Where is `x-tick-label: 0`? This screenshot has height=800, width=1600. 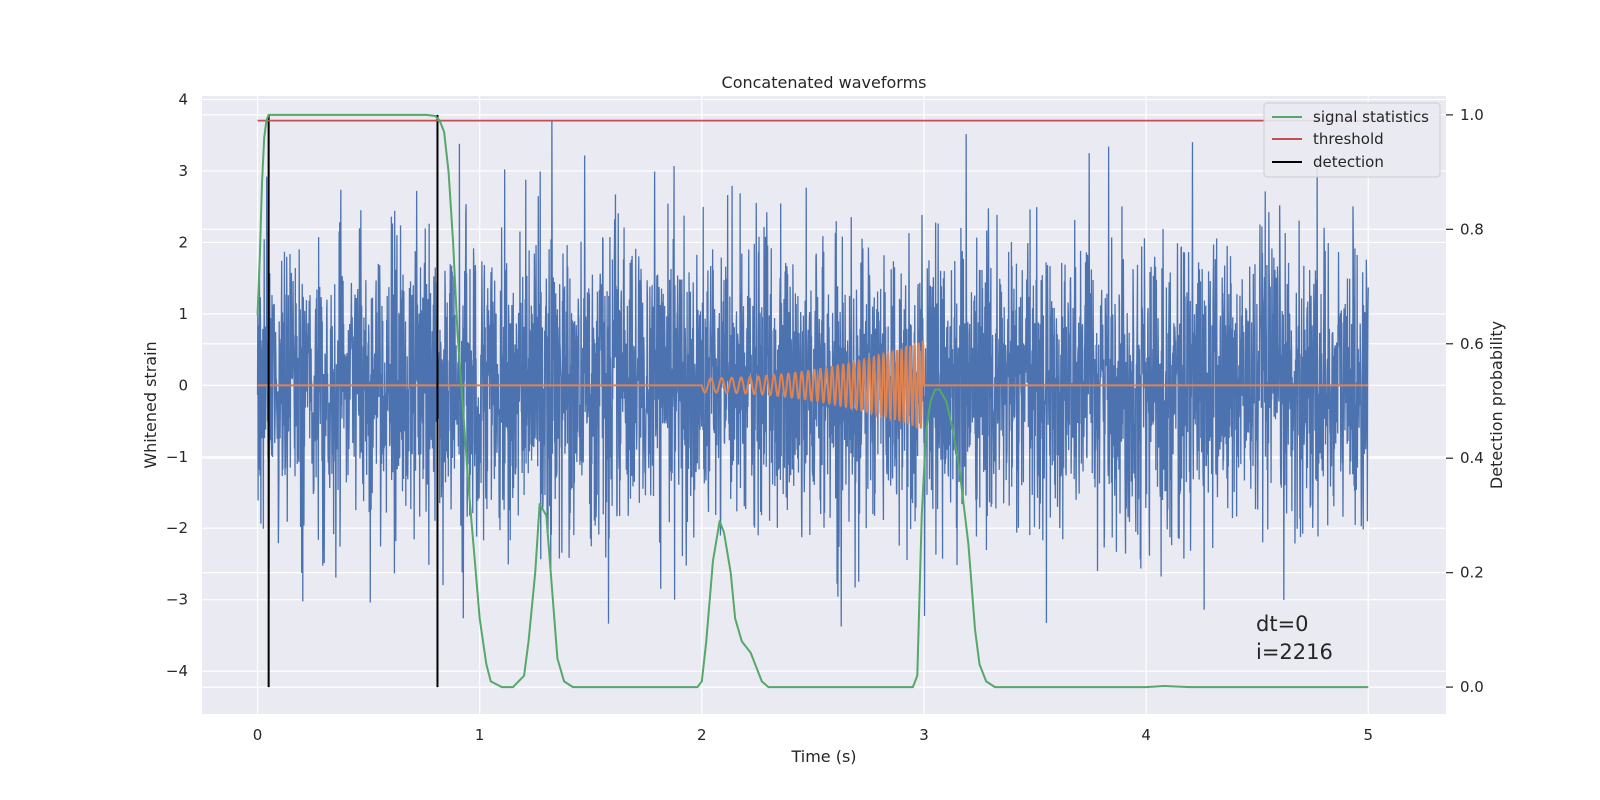 x-tick-label: 0 is located at coordinates (258, 735).